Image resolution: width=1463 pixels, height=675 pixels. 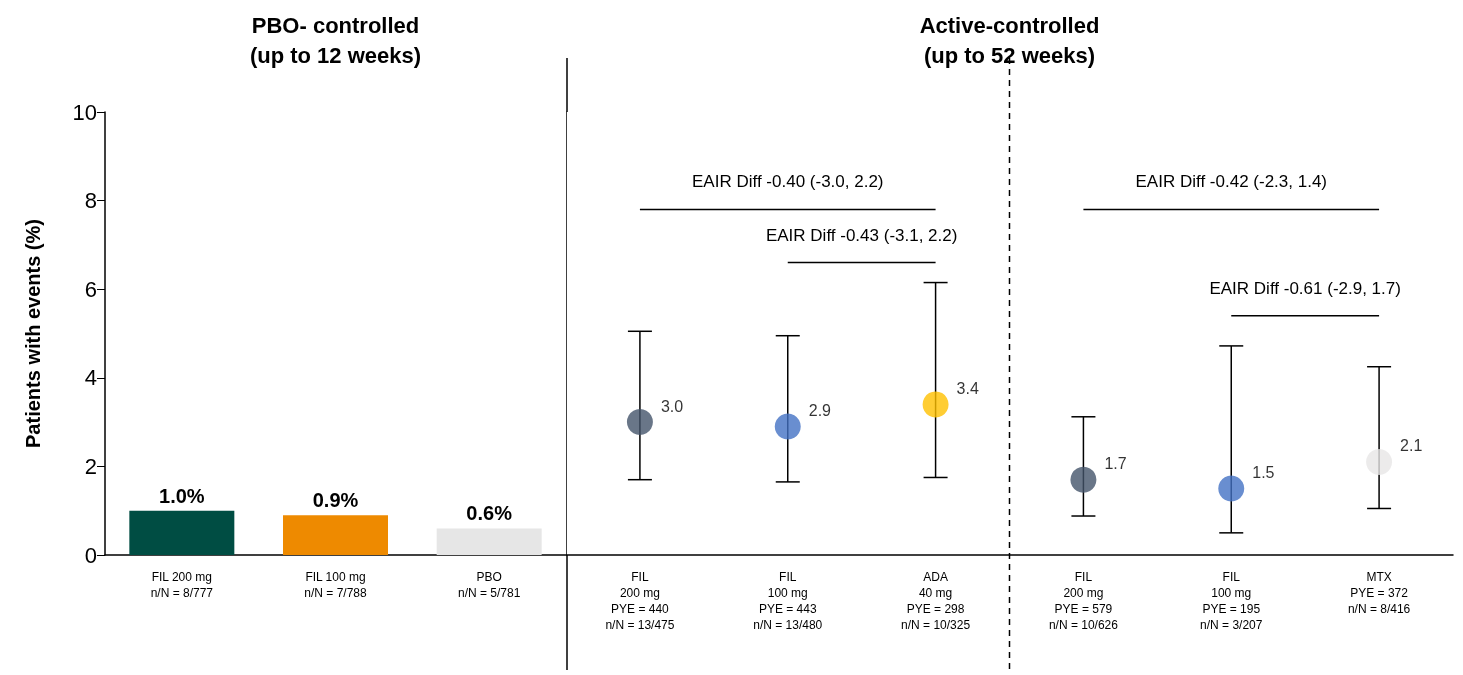 What do you see at coordinates (336, 585) in the screenshot?
I see `x-tick-label: FIL 100 mg n/N = 7/788` at bounding box center [336, 585].